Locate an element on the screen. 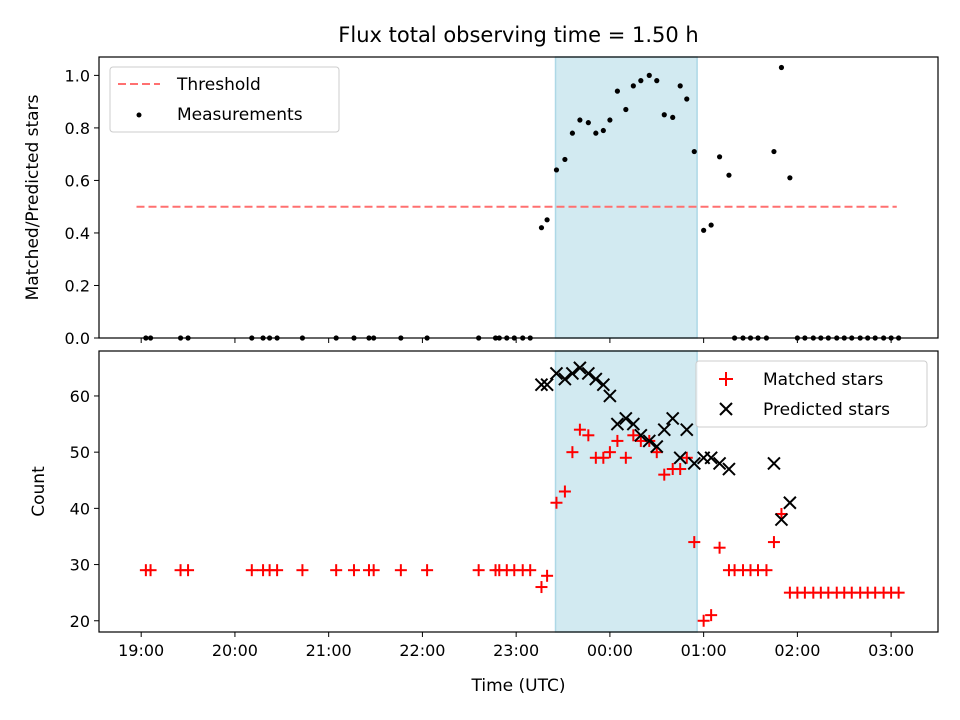 The height and width of the screenshot is (720, 960). y-tick-label: 0.2 is located at coordinates (77, 285).